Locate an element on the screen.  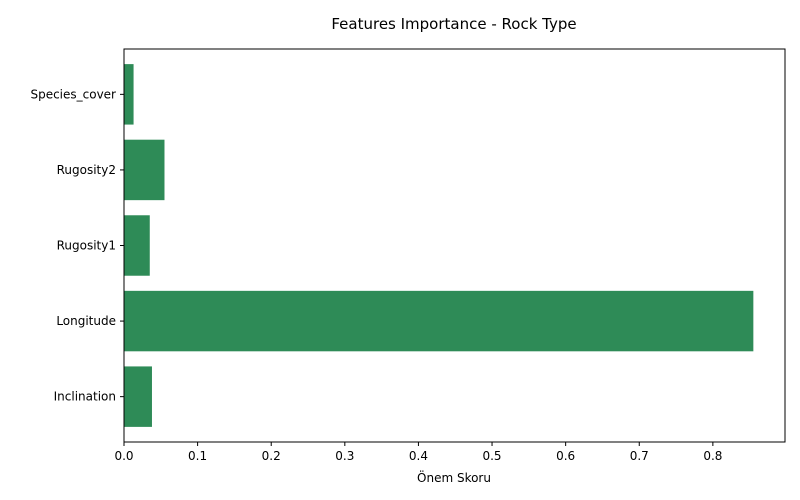
bar-rugosity1 is located at coordinates (137, 245).